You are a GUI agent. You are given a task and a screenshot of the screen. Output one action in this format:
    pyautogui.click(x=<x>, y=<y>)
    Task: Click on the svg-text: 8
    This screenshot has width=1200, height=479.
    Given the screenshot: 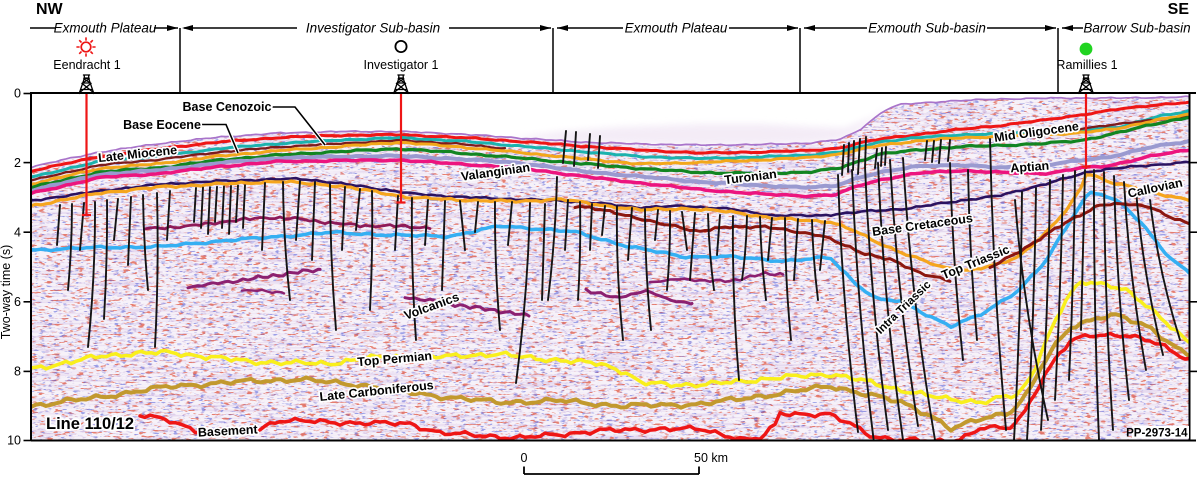 What is the action you would take?
    pyautogui.click(x=17, y=372)
    